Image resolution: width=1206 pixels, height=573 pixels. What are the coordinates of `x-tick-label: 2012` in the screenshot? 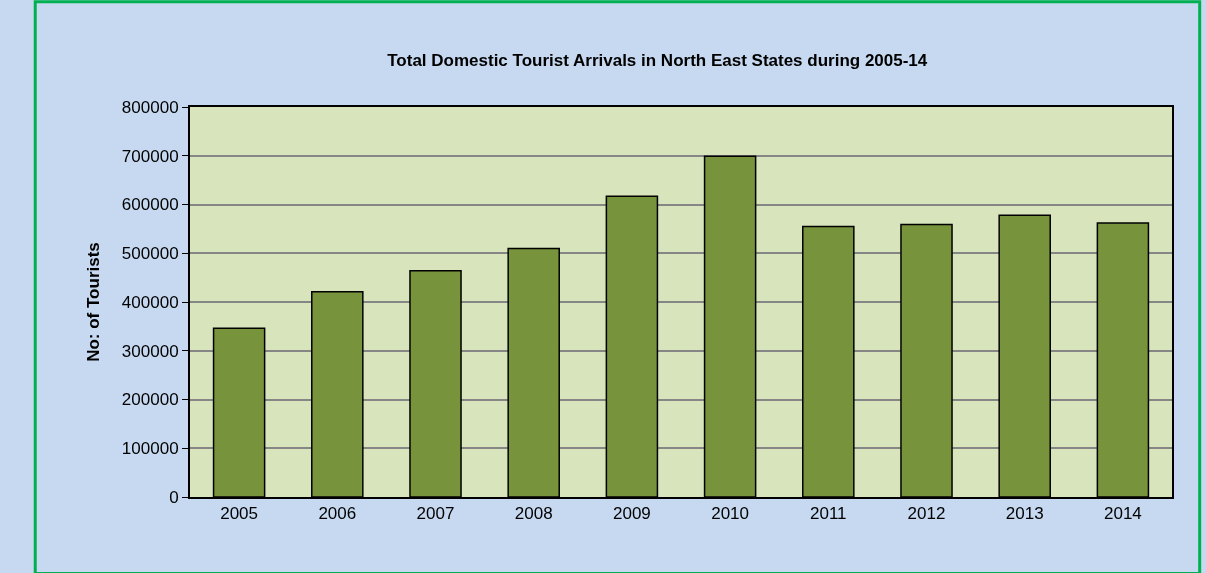 It's located at (926, 514).